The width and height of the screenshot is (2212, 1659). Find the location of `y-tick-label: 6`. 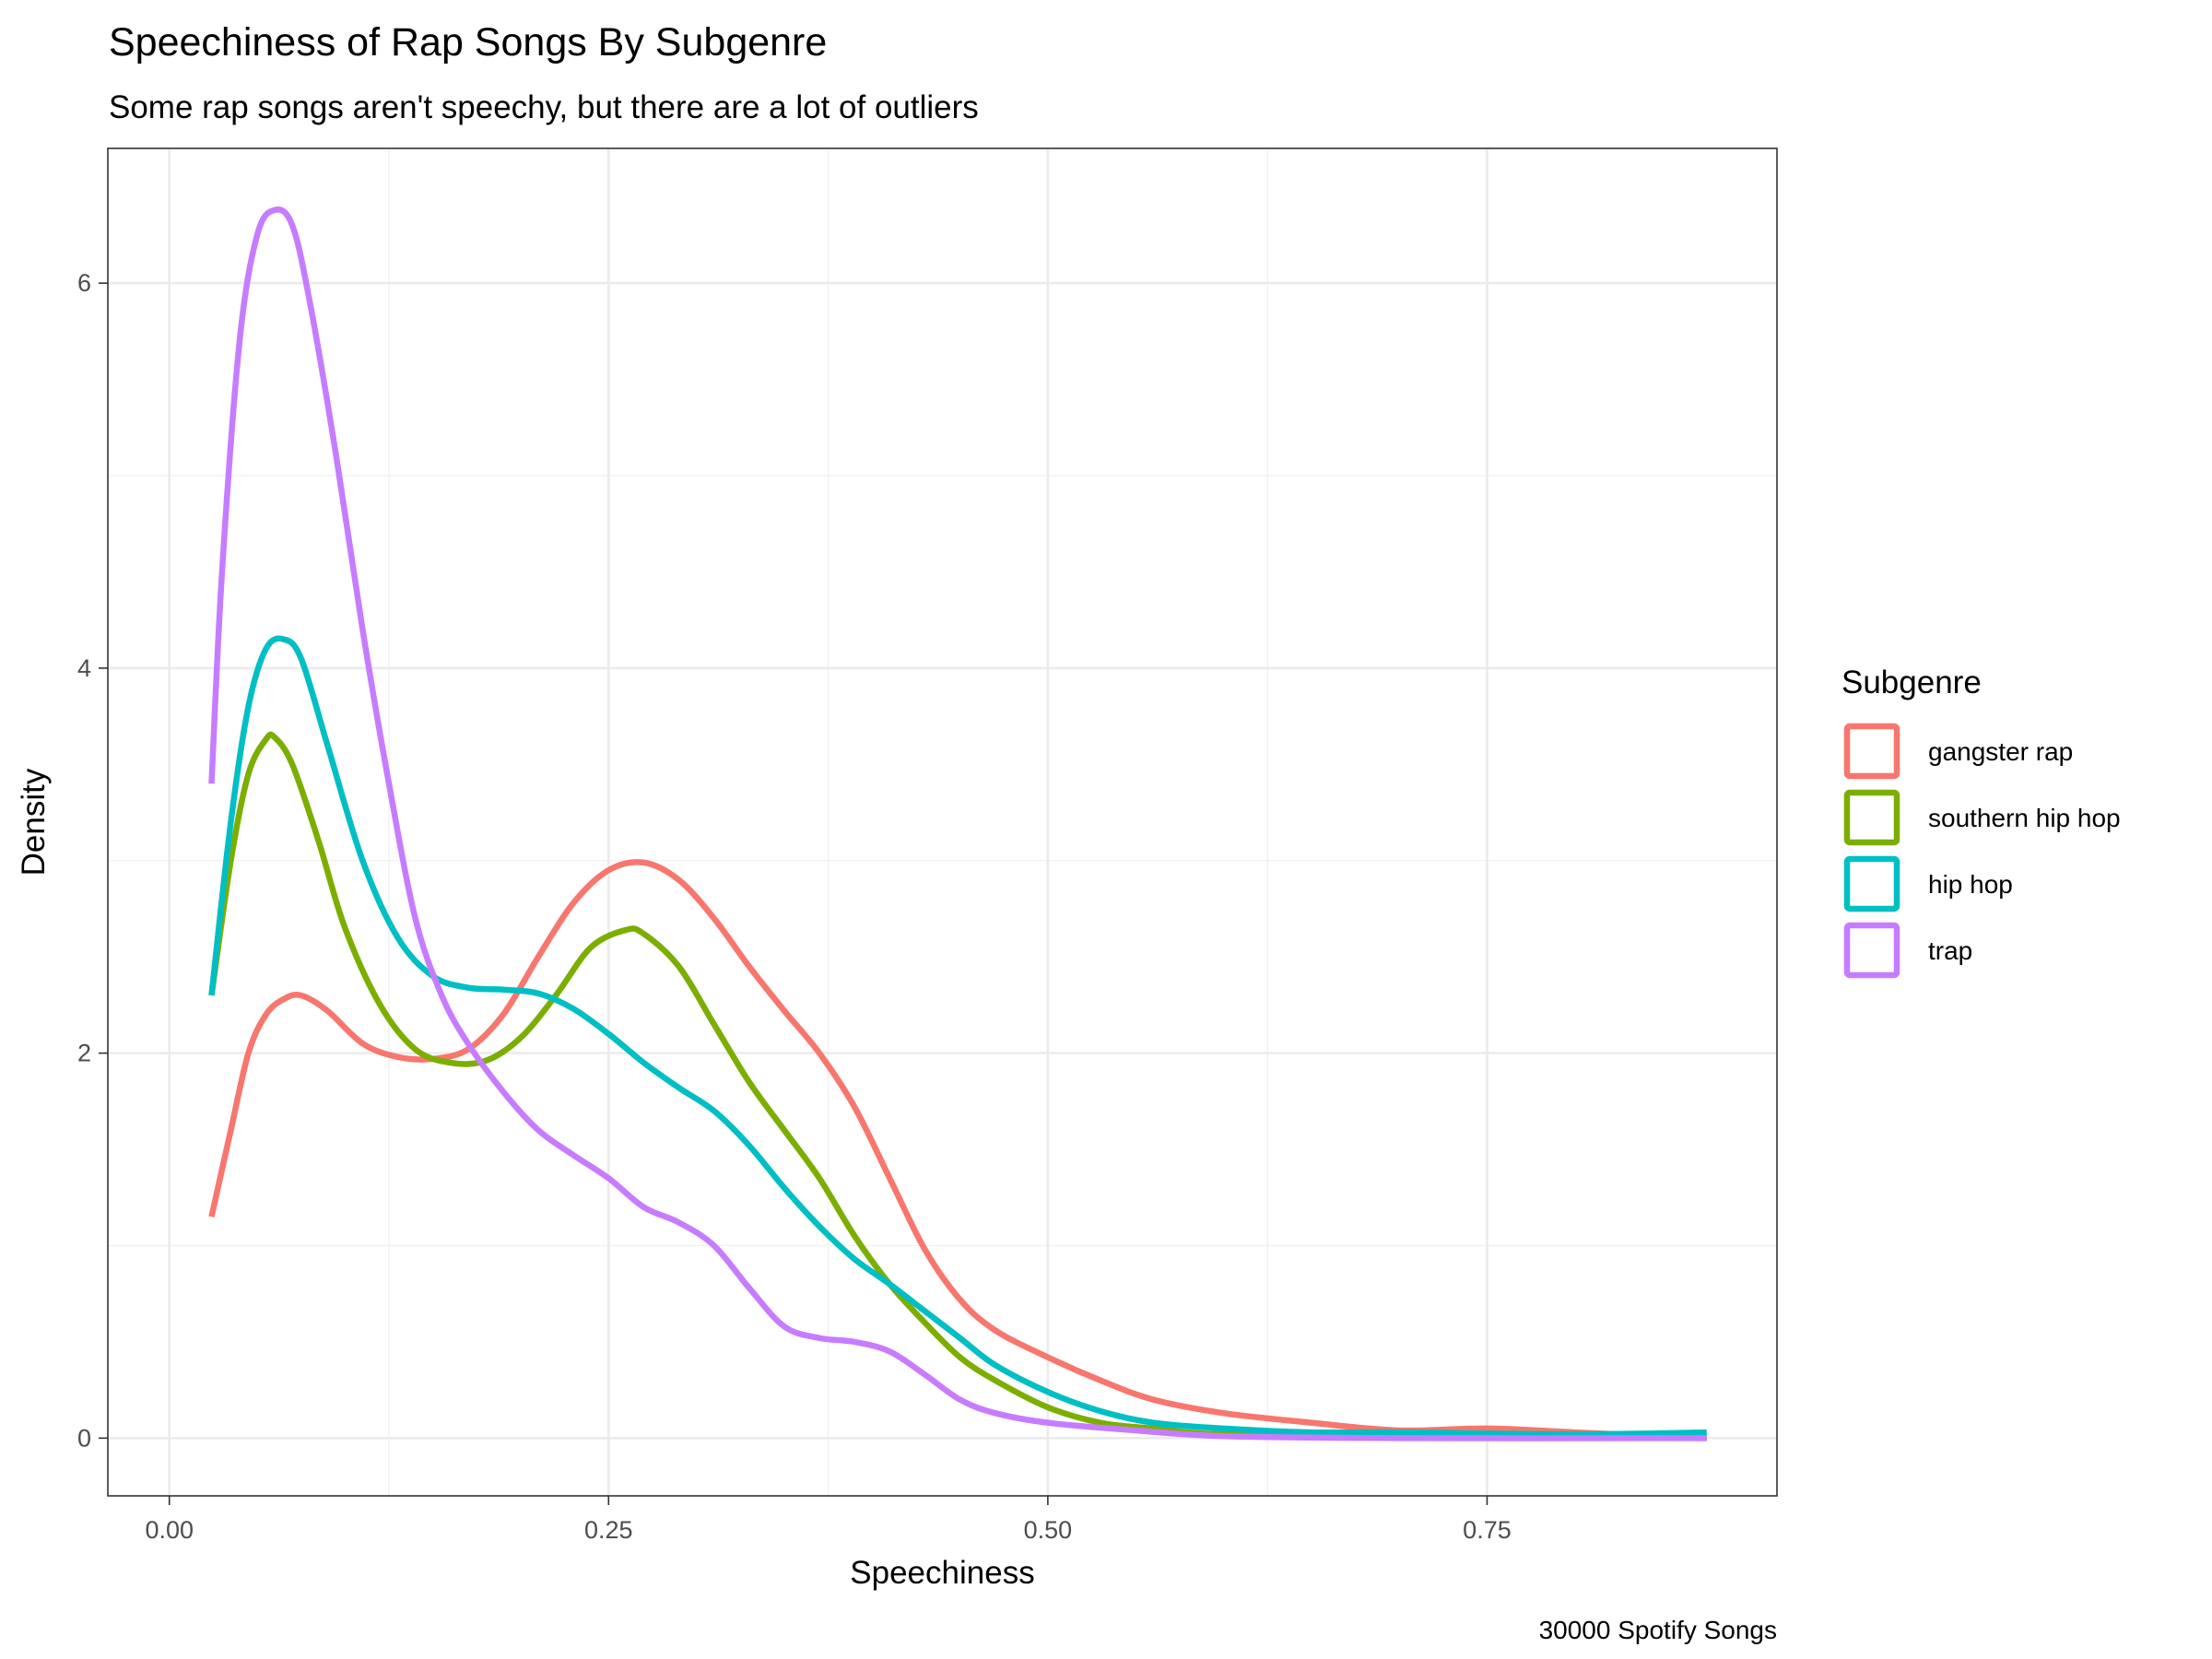

y-tick-label: 6 is located at coordinates (84, 283).